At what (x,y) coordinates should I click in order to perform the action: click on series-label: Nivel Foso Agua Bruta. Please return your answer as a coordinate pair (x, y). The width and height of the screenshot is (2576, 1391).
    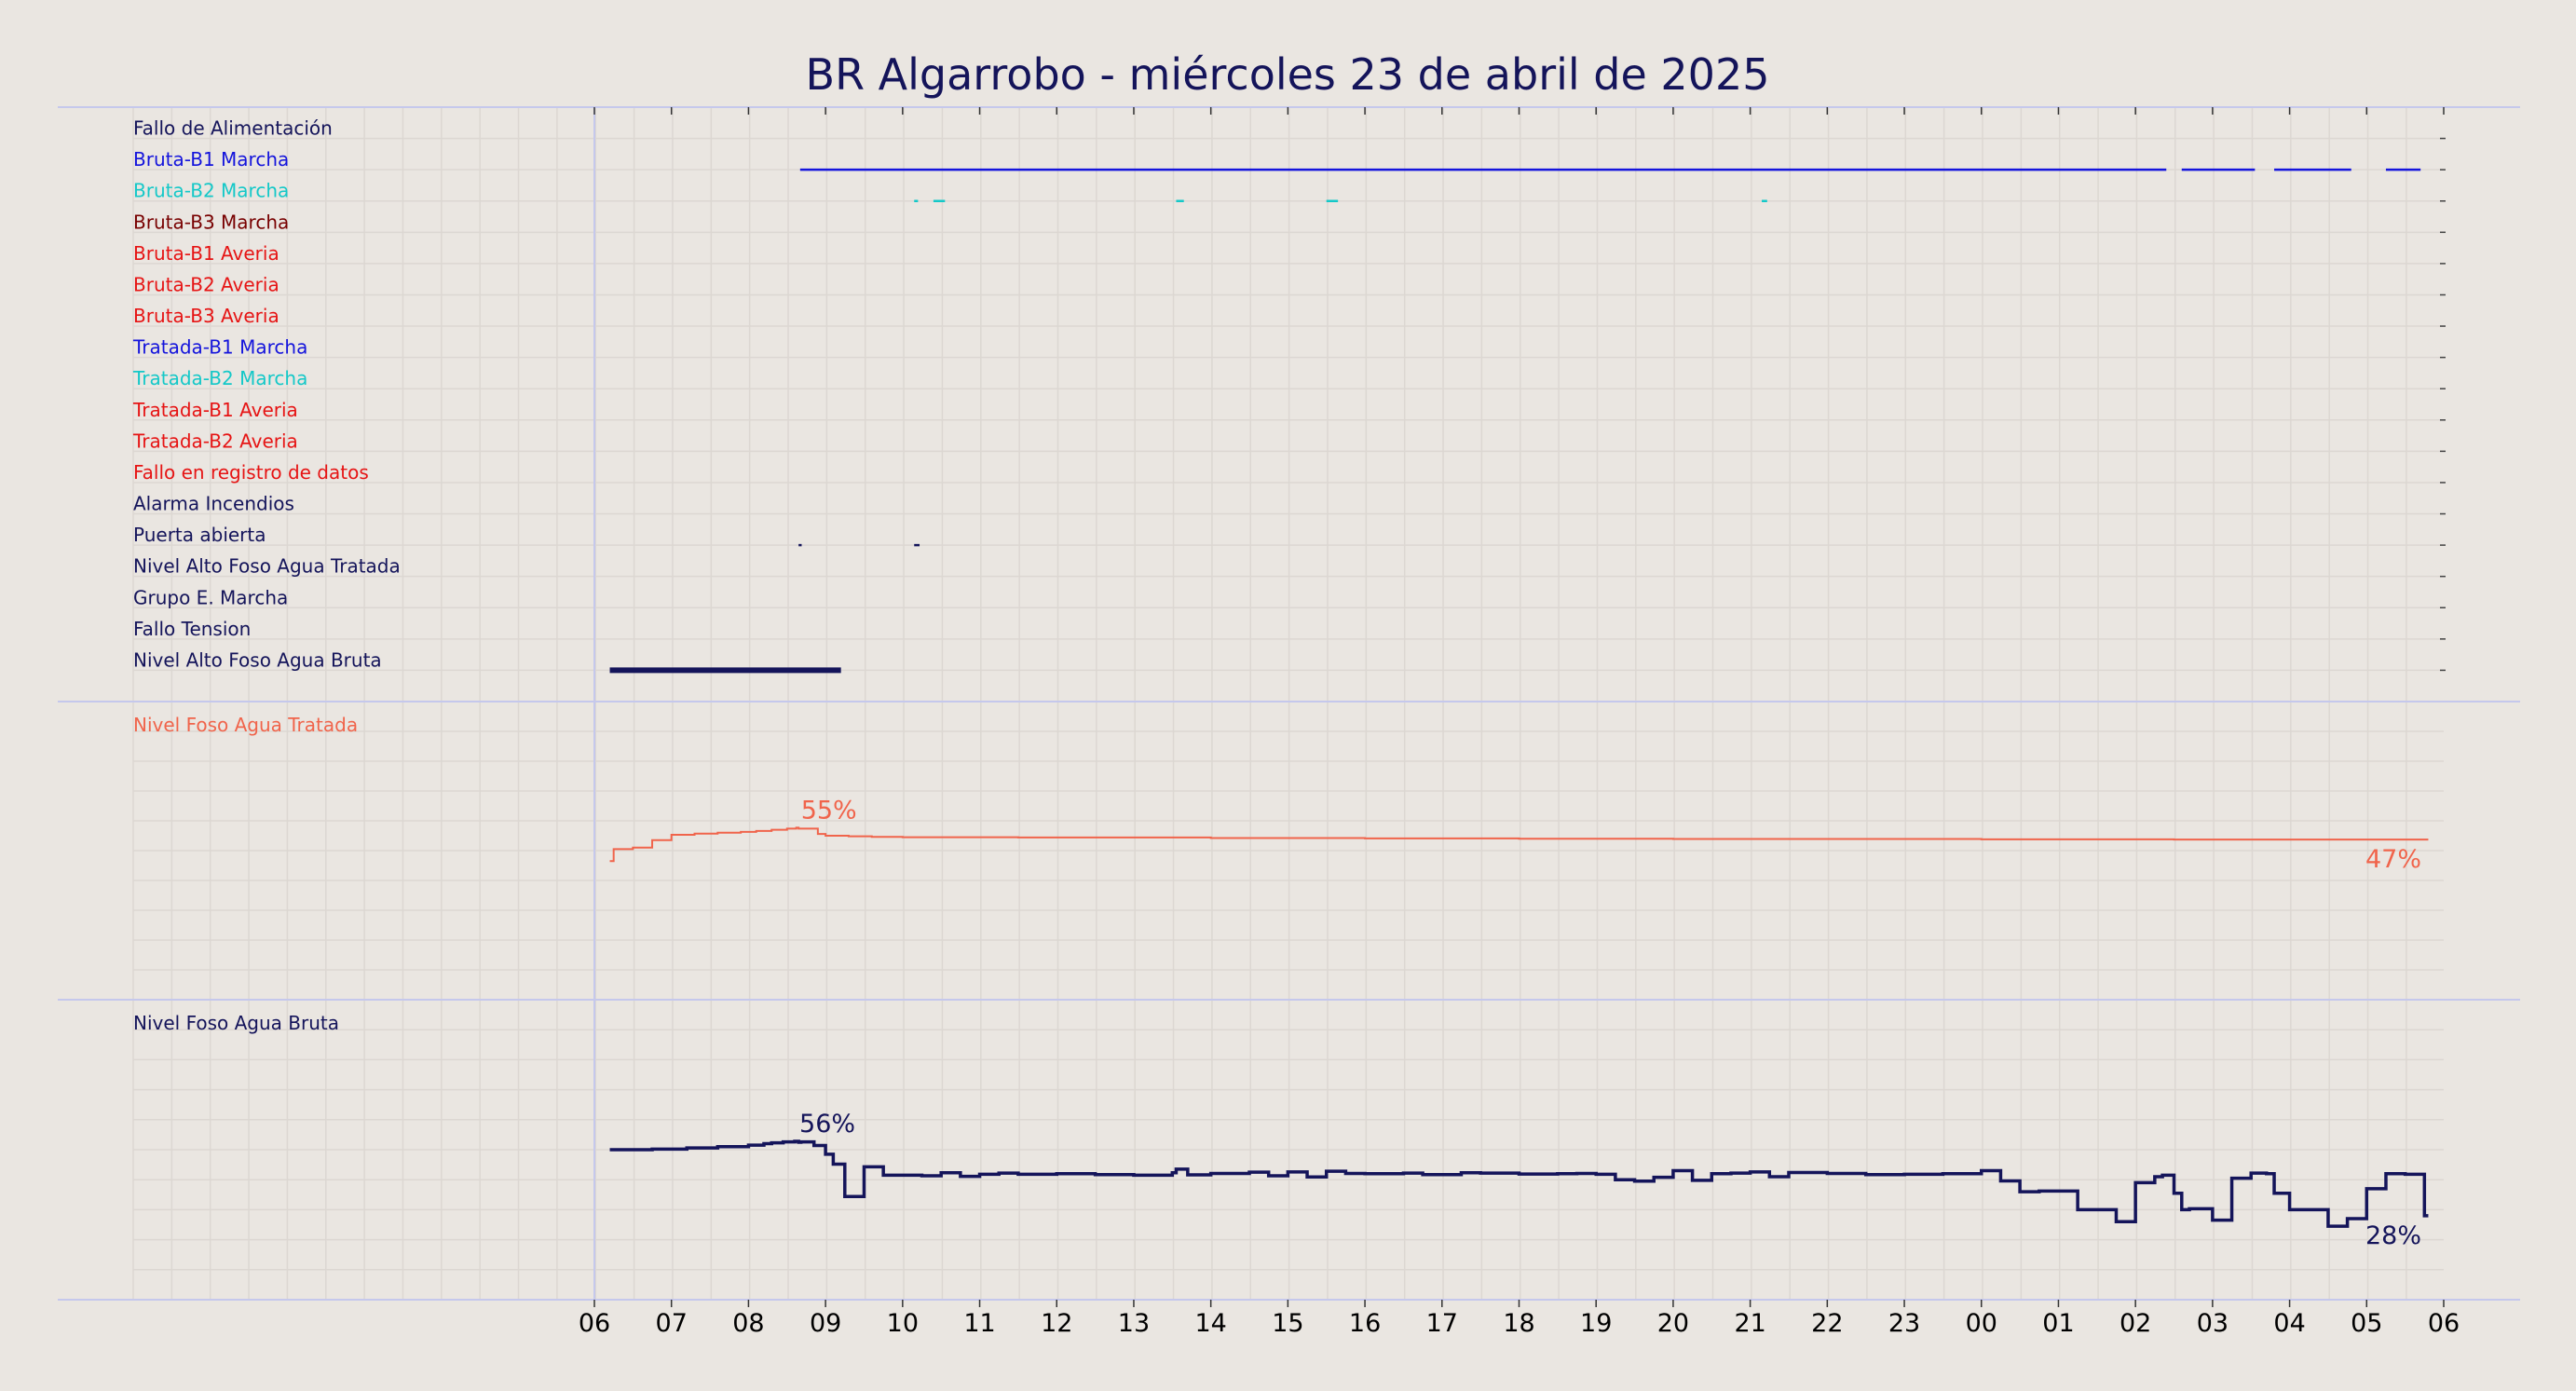
    Looking at the image, I should click on (236, 1023).